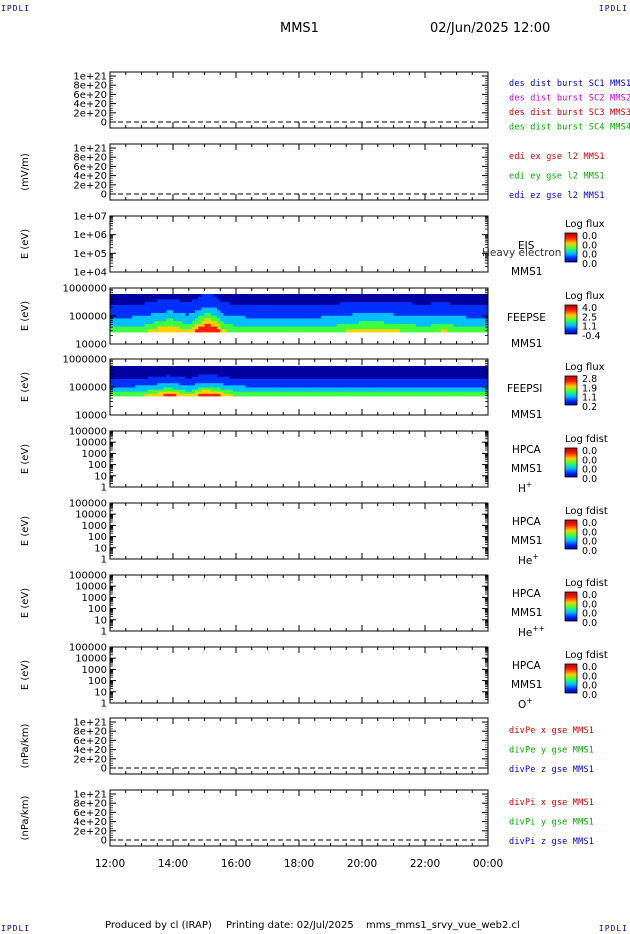  Describe the element at coordinates (526, 318) in the screenshot. I see `instrument-label: FEEPSE` at that location.